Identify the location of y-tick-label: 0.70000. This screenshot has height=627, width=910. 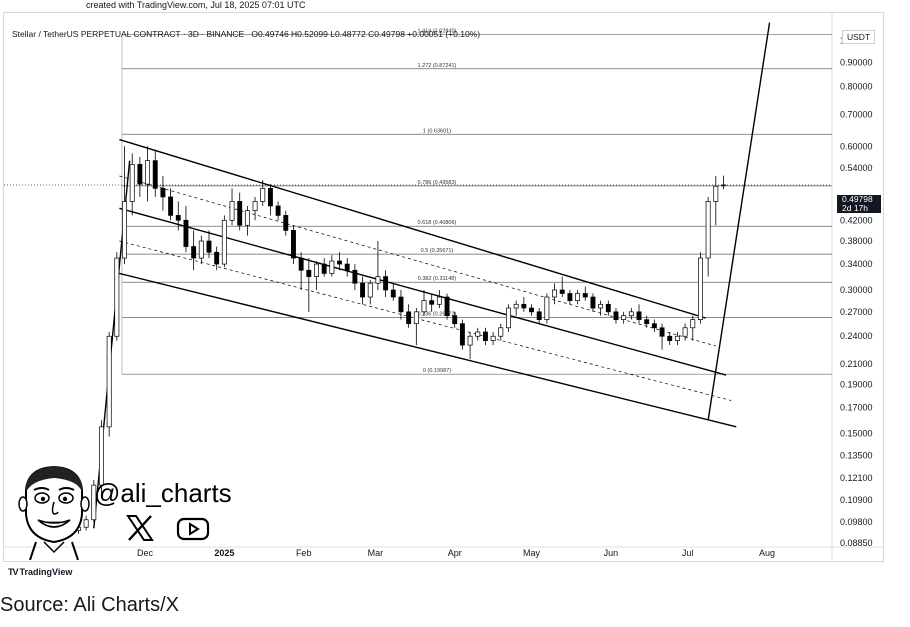
(856, 114).